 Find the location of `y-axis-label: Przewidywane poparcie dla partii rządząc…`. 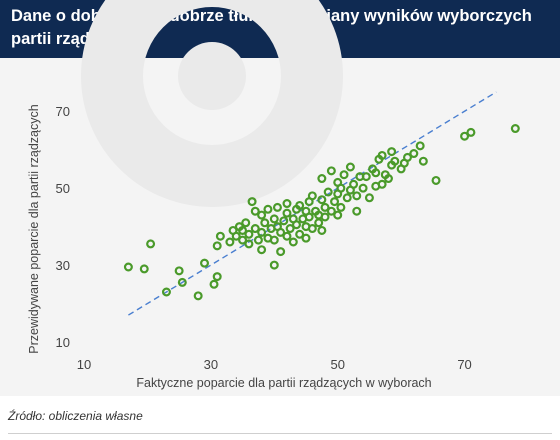

y-axis-label: Przewidywane poparcie dla partii rządząc… is located at coordinates (34, 228).